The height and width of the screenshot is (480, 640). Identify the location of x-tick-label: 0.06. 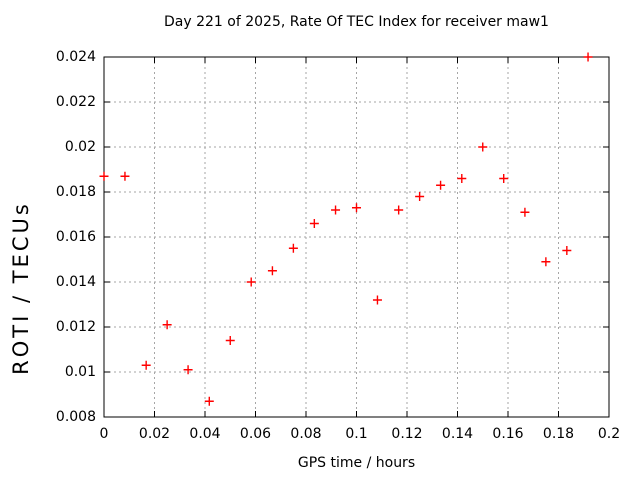
(255, 434).